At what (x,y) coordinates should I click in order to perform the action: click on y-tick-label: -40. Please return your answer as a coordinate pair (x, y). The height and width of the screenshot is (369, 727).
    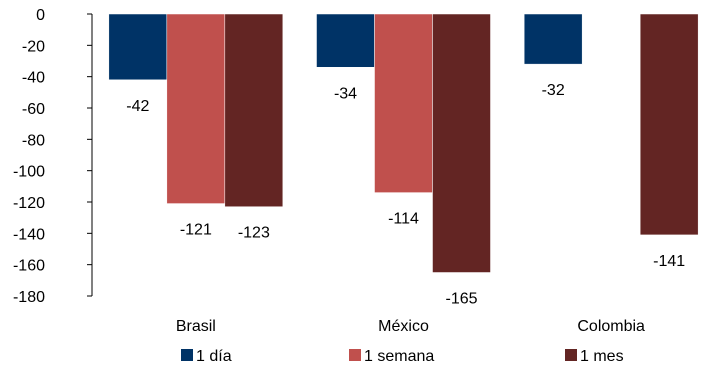
    Looking at the image, I should click on (33, 78).